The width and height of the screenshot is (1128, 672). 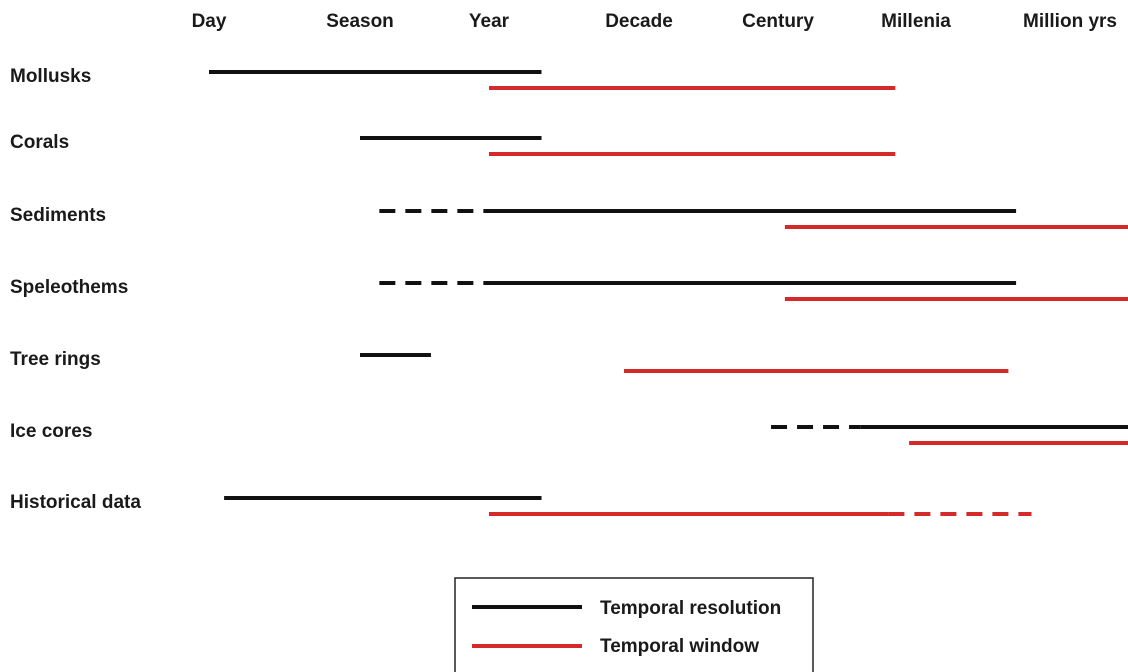 I want to click on x-tick-year: Year, so click(x=489, y=21).